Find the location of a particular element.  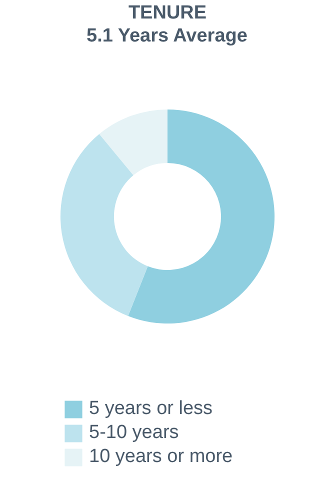

chart-title: TENURE is located at coordinates (167, 13).